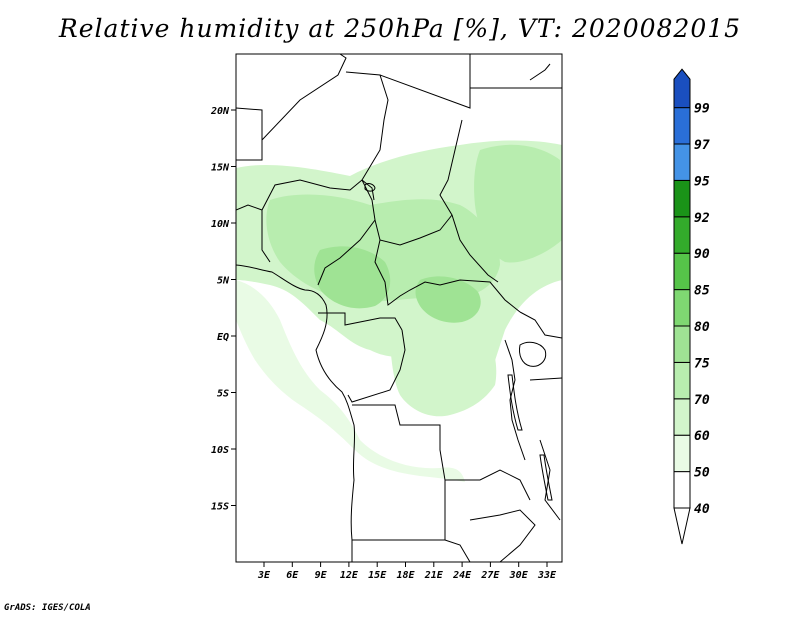 The width and height of the screenshot is (800, 618). I want to click on lon-tick-label: 12E, so click(349, 575).